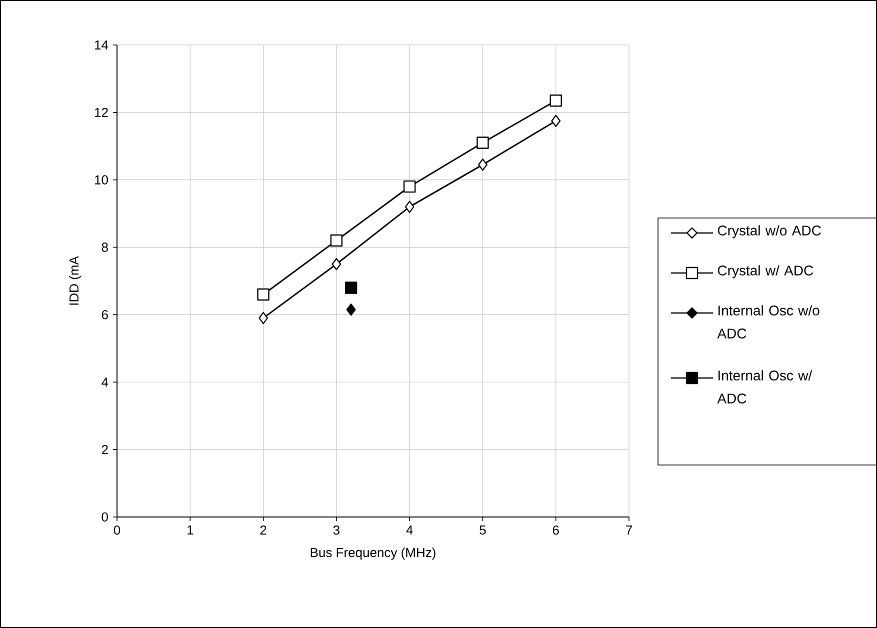 This screenshot has width=877, height=628. What do you see at coordinates (105, 517) in the screenshot?
I see `y-tick-label: 0` at bounding box center [105, 517].